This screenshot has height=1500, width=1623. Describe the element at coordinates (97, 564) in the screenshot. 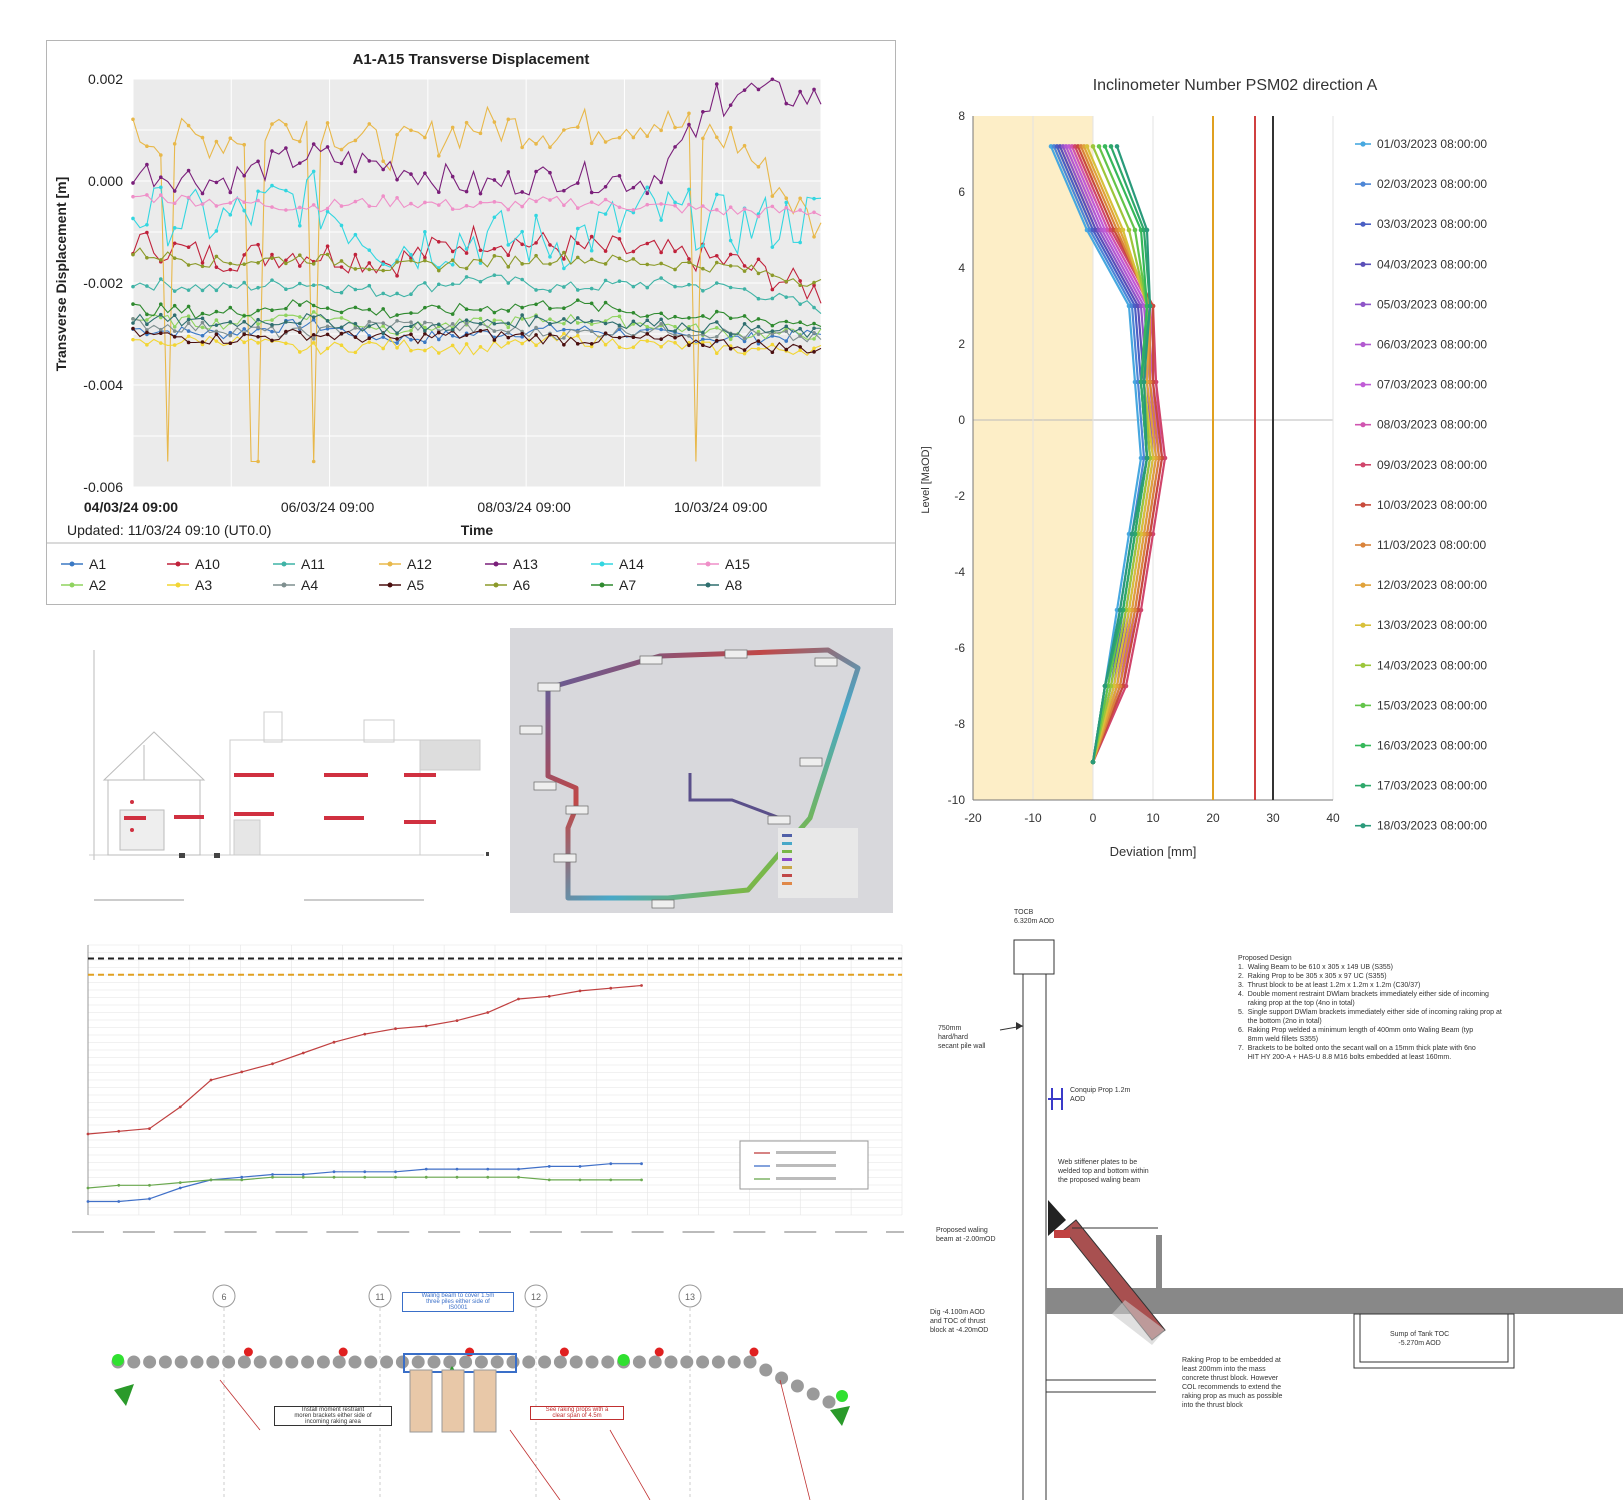

I see `legend-label: A1` at that location.